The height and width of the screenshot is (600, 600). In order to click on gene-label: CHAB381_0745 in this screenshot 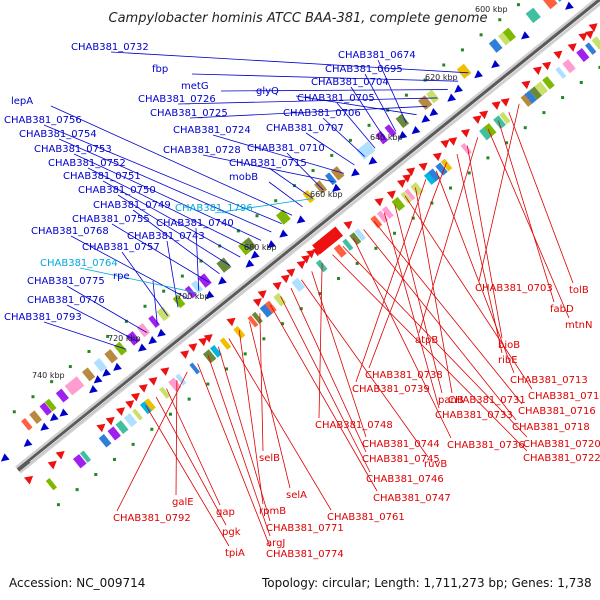, I will do `click(401, 459)`.